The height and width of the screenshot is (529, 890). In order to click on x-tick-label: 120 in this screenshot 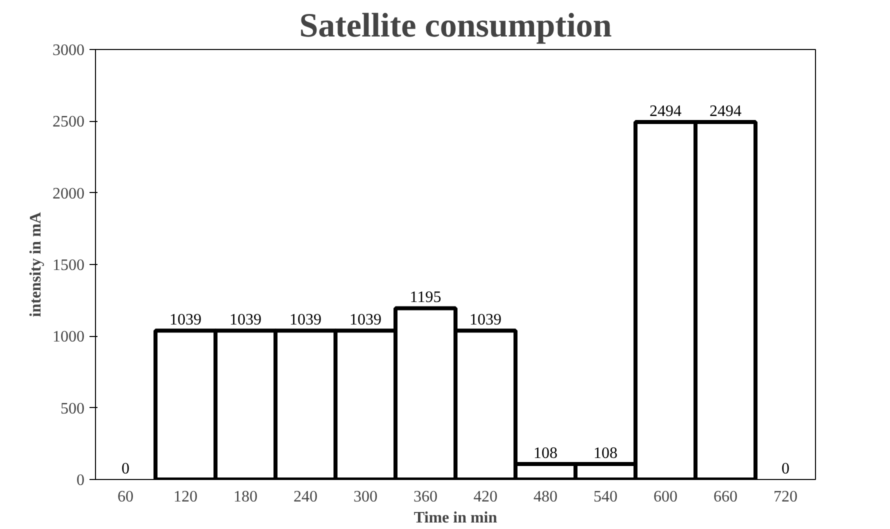, I will do `click(186, 497)`.